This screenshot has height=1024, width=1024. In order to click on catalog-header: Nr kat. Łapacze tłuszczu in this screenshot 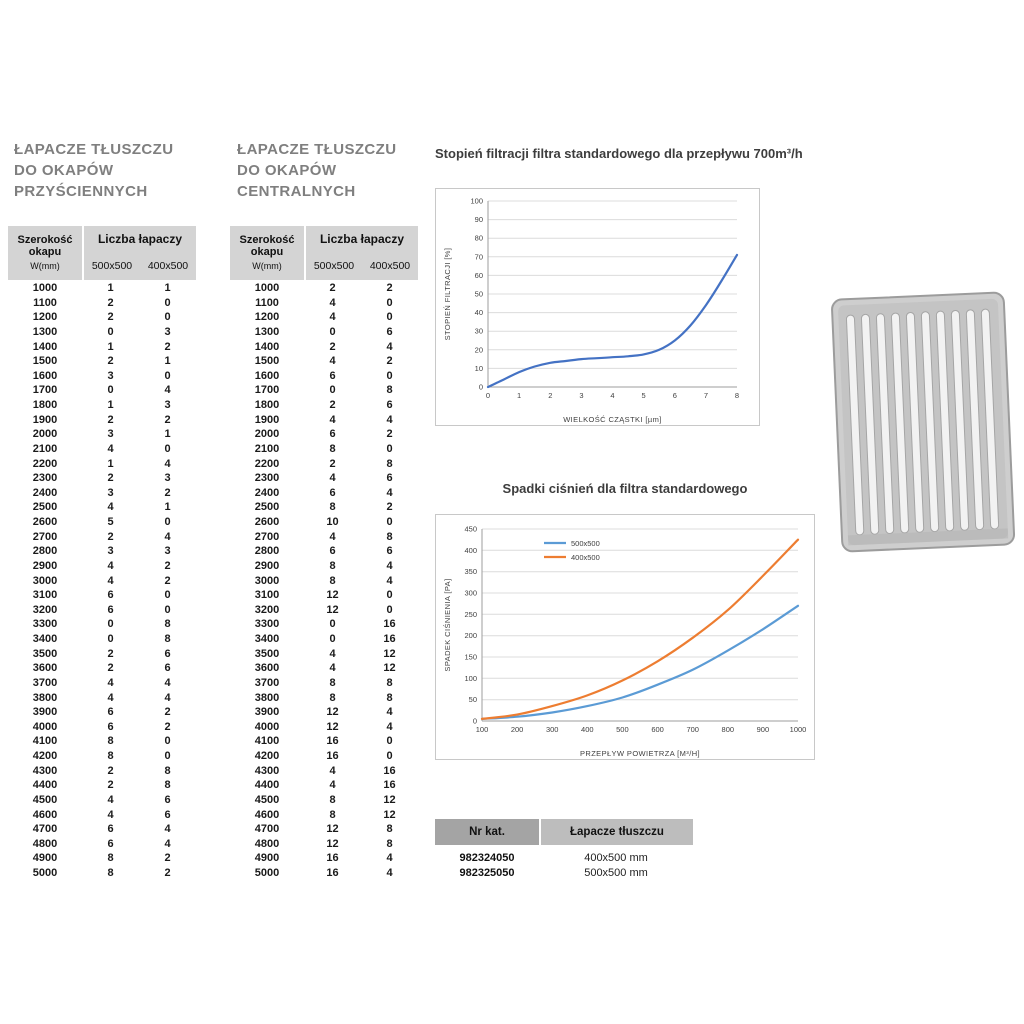, I will do `click(564, 832)`.